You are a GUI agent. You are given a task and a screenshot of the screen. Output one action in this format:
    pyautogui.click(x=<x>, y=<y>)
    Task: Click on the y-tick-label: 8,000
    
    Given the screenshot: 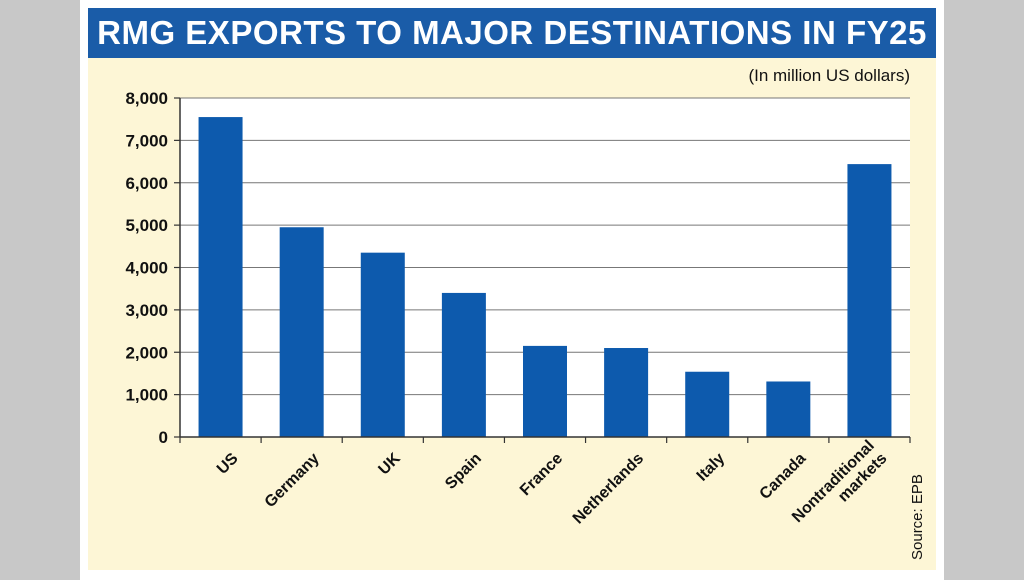 What is the action you would take?
    pyautogui.click(x=146, y=98)
    